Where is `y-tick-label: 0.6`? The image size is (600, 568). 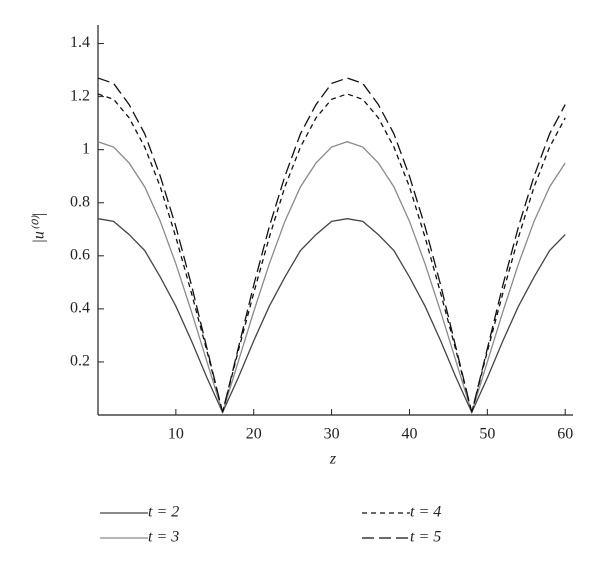
y-tick-label: 0.6 is located at coordinates (80, 254).